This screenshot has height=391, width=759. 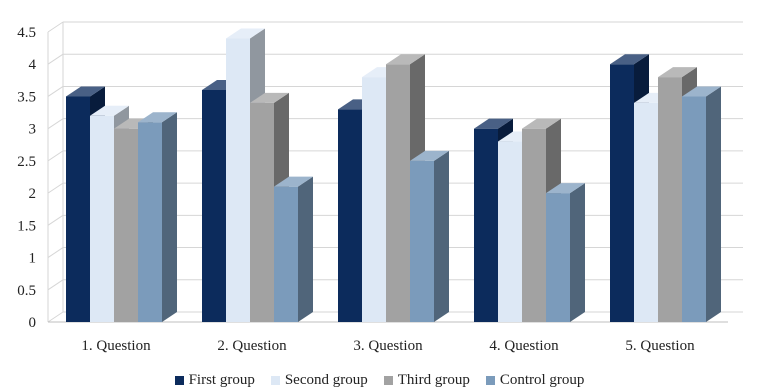 I want to click on y-tick-label: 1, so click(x=33, y=259).